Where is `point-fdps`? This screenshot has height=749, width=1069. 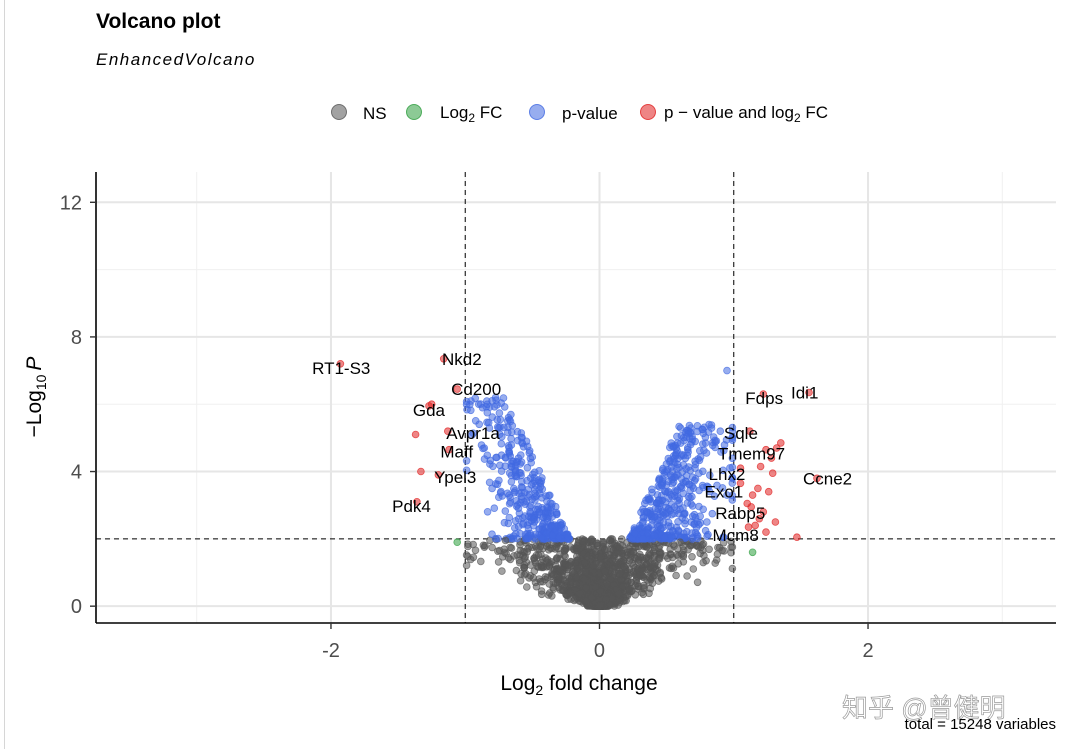 point-fdps is located at coordinates (763, 394).